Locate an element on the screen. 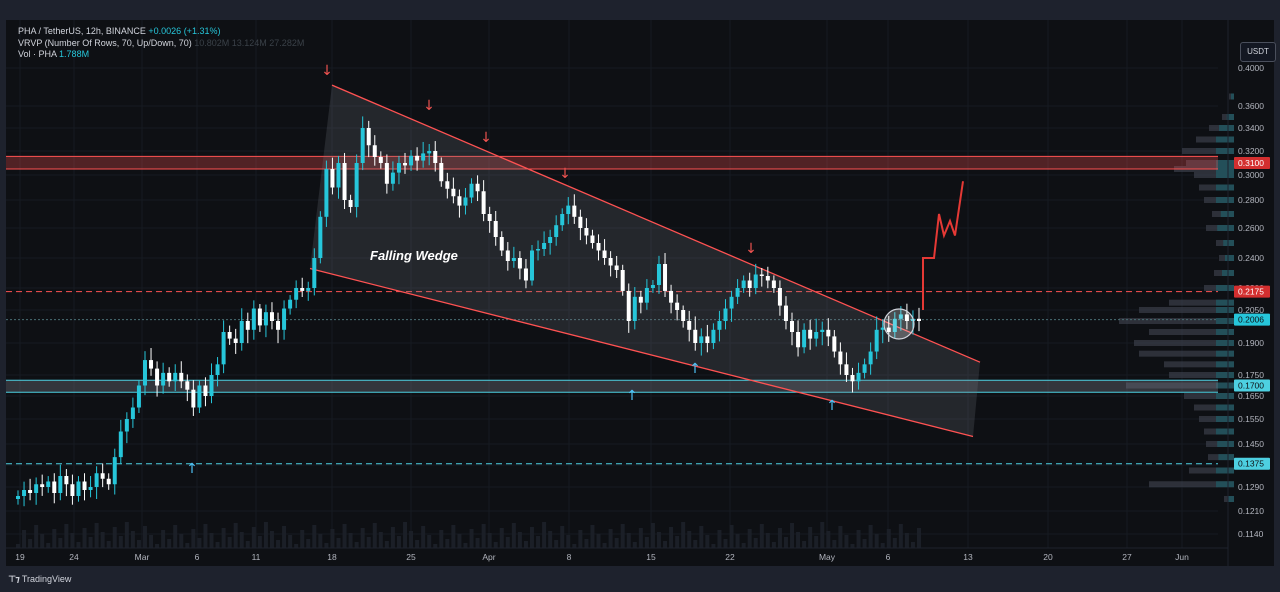  price-tick-label: 0.3000 is located at coordinates (1251, 175).